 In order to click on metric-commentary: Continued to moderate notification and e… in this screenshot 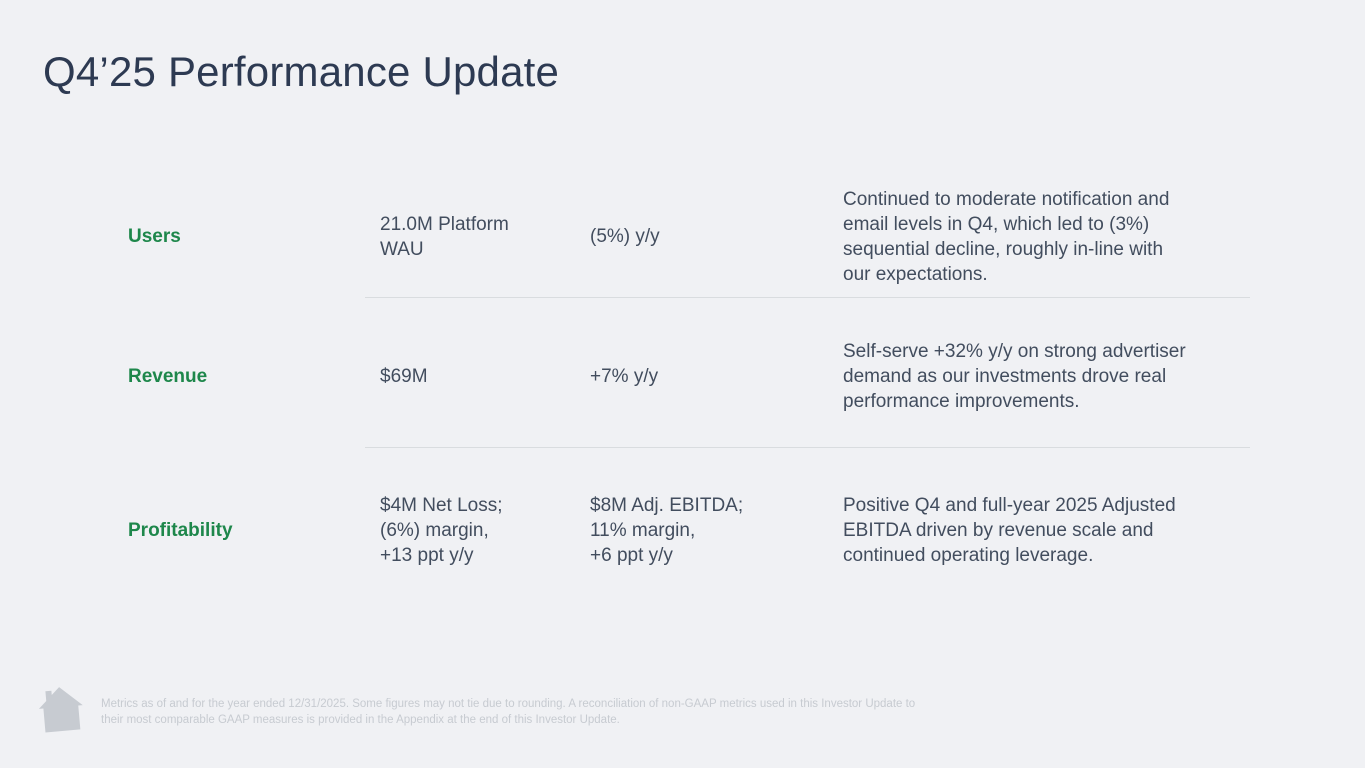, I will do `click(1006, 236)`.